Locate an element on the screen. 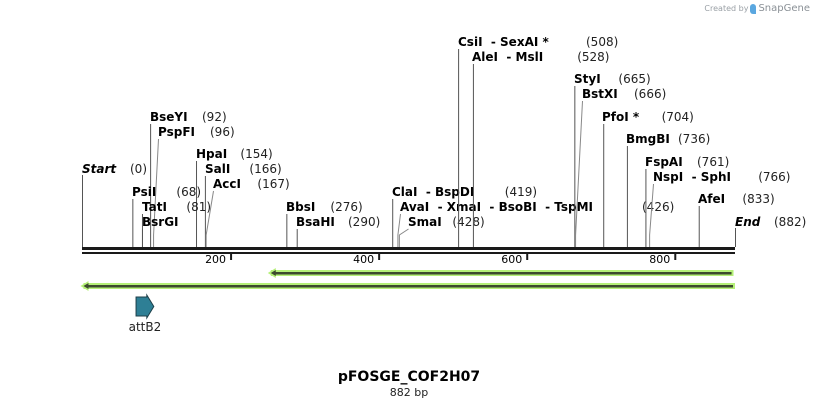 Image resolution: width=818 pixels, height=409 pixels. site-position-label: (766) is located at coordinates (774, 177).